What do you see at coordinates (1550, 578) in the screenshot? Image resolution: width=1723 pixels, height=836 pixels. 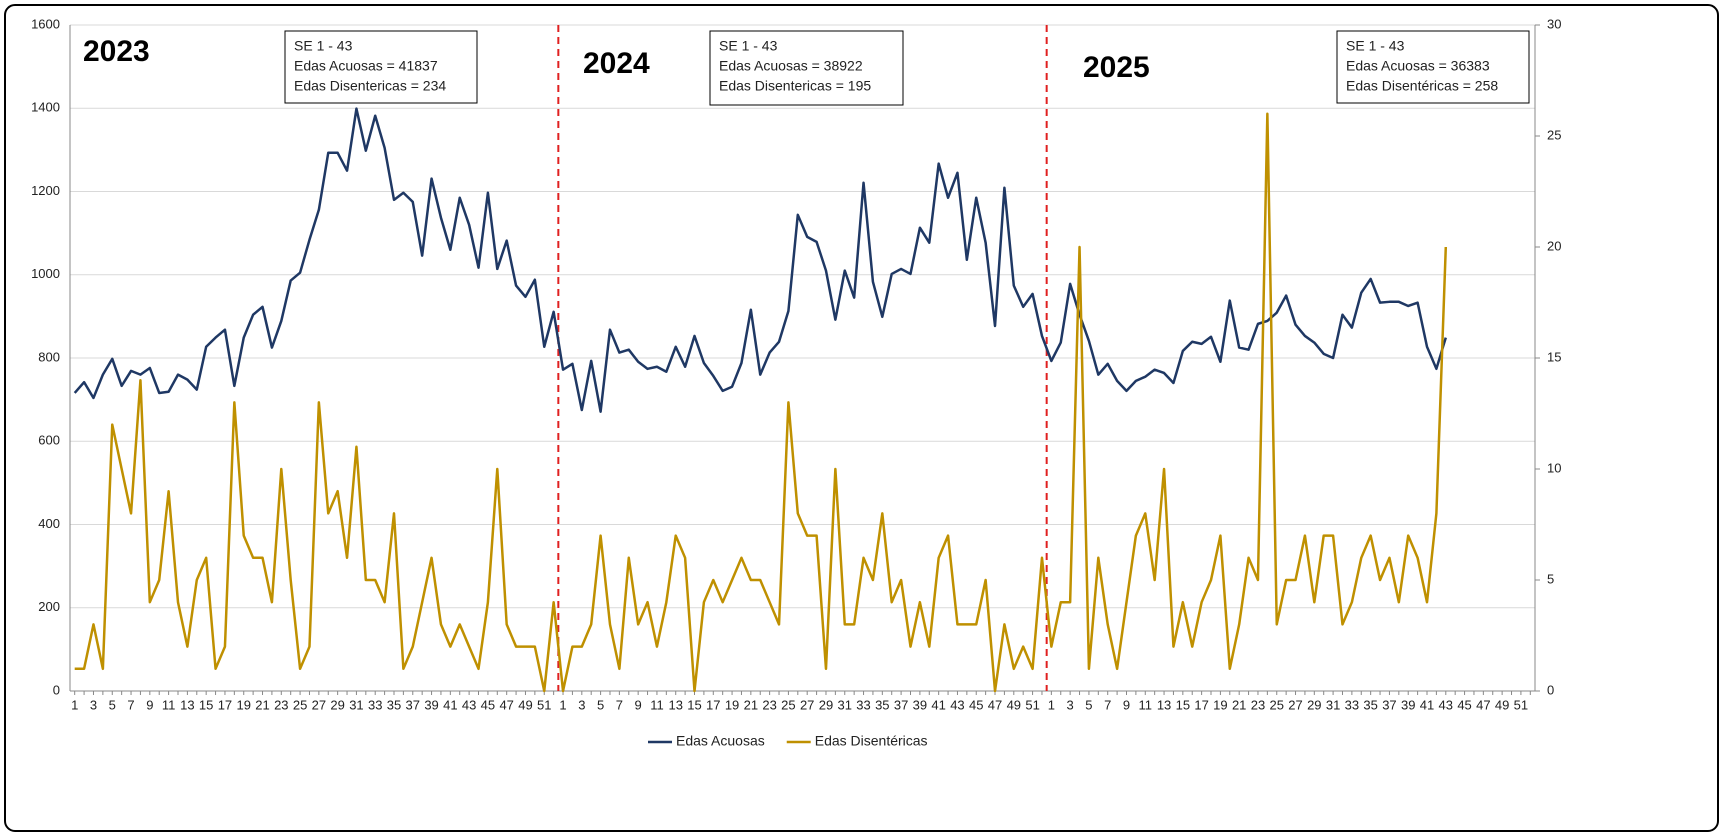 I see `y2-tick-label: 5` at bounding box center [1550, 578].